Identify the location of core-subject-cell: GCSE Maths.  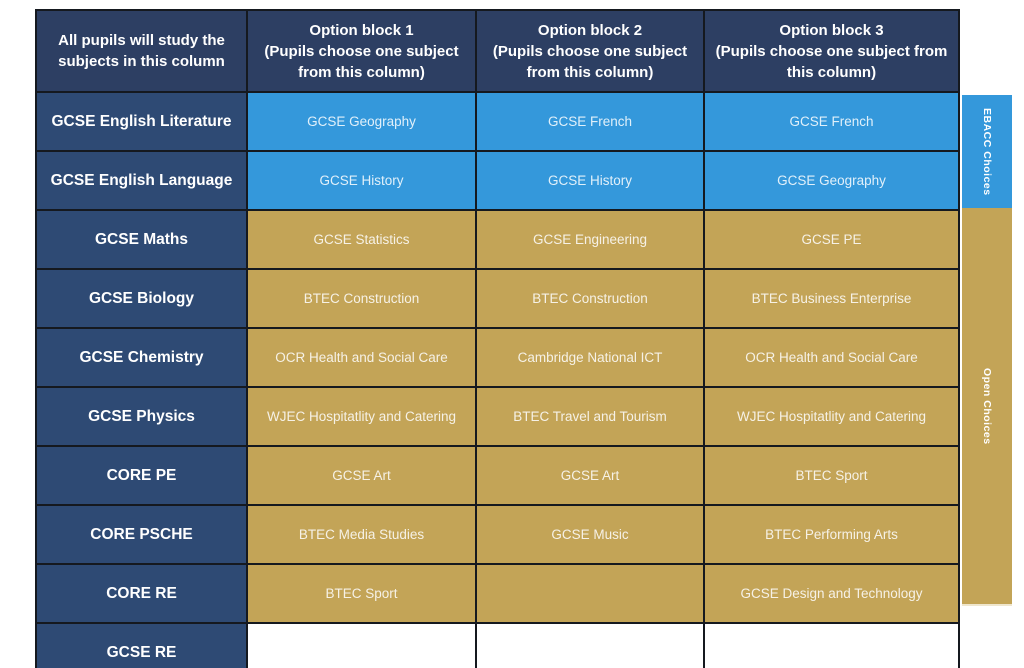
(141, 239).